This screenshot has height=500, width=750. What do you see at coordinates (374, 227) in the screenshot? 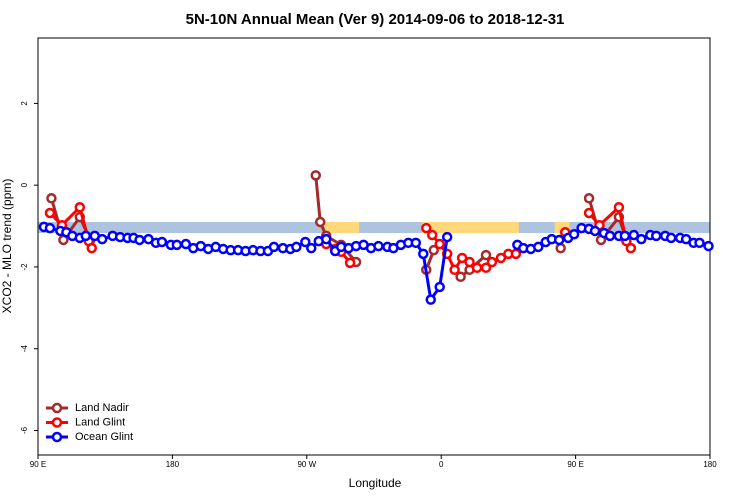
I see `reference-band` at bounding box center [374, 227].